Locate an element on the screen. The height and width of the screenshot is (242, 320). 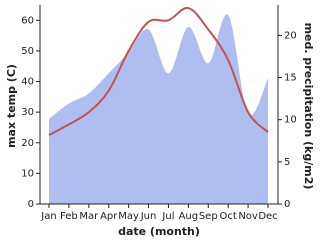
y-axis-label: max temp (C) is located at coordinates (11, 106).